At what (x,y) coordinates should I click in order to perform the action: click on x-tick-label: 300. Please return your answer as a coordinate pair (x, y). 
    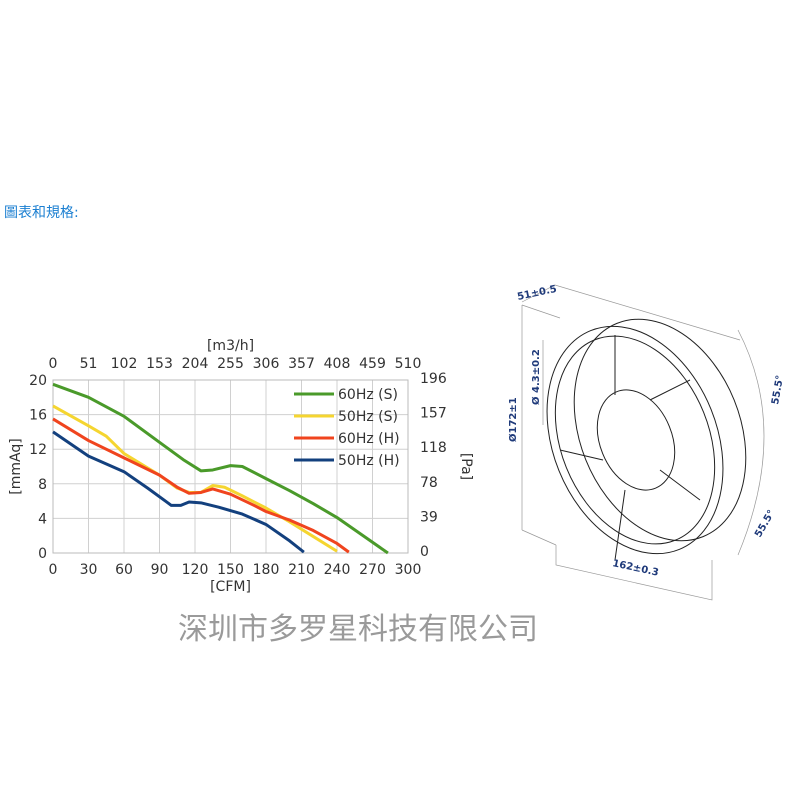
    Looking at the image, I should click on (408, 570).